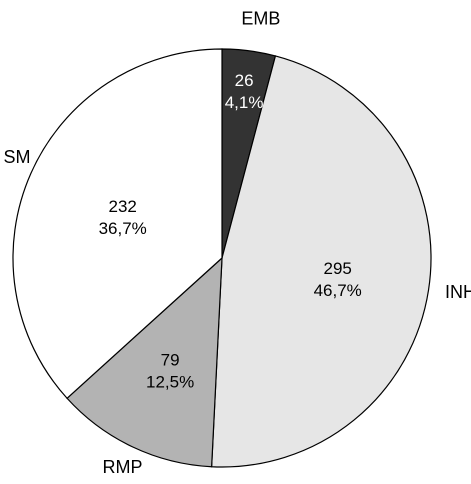  Describe the element at coordinates (123, 228) in the screenshot. I see `slice-percent-sm: 36,7%` at that location.